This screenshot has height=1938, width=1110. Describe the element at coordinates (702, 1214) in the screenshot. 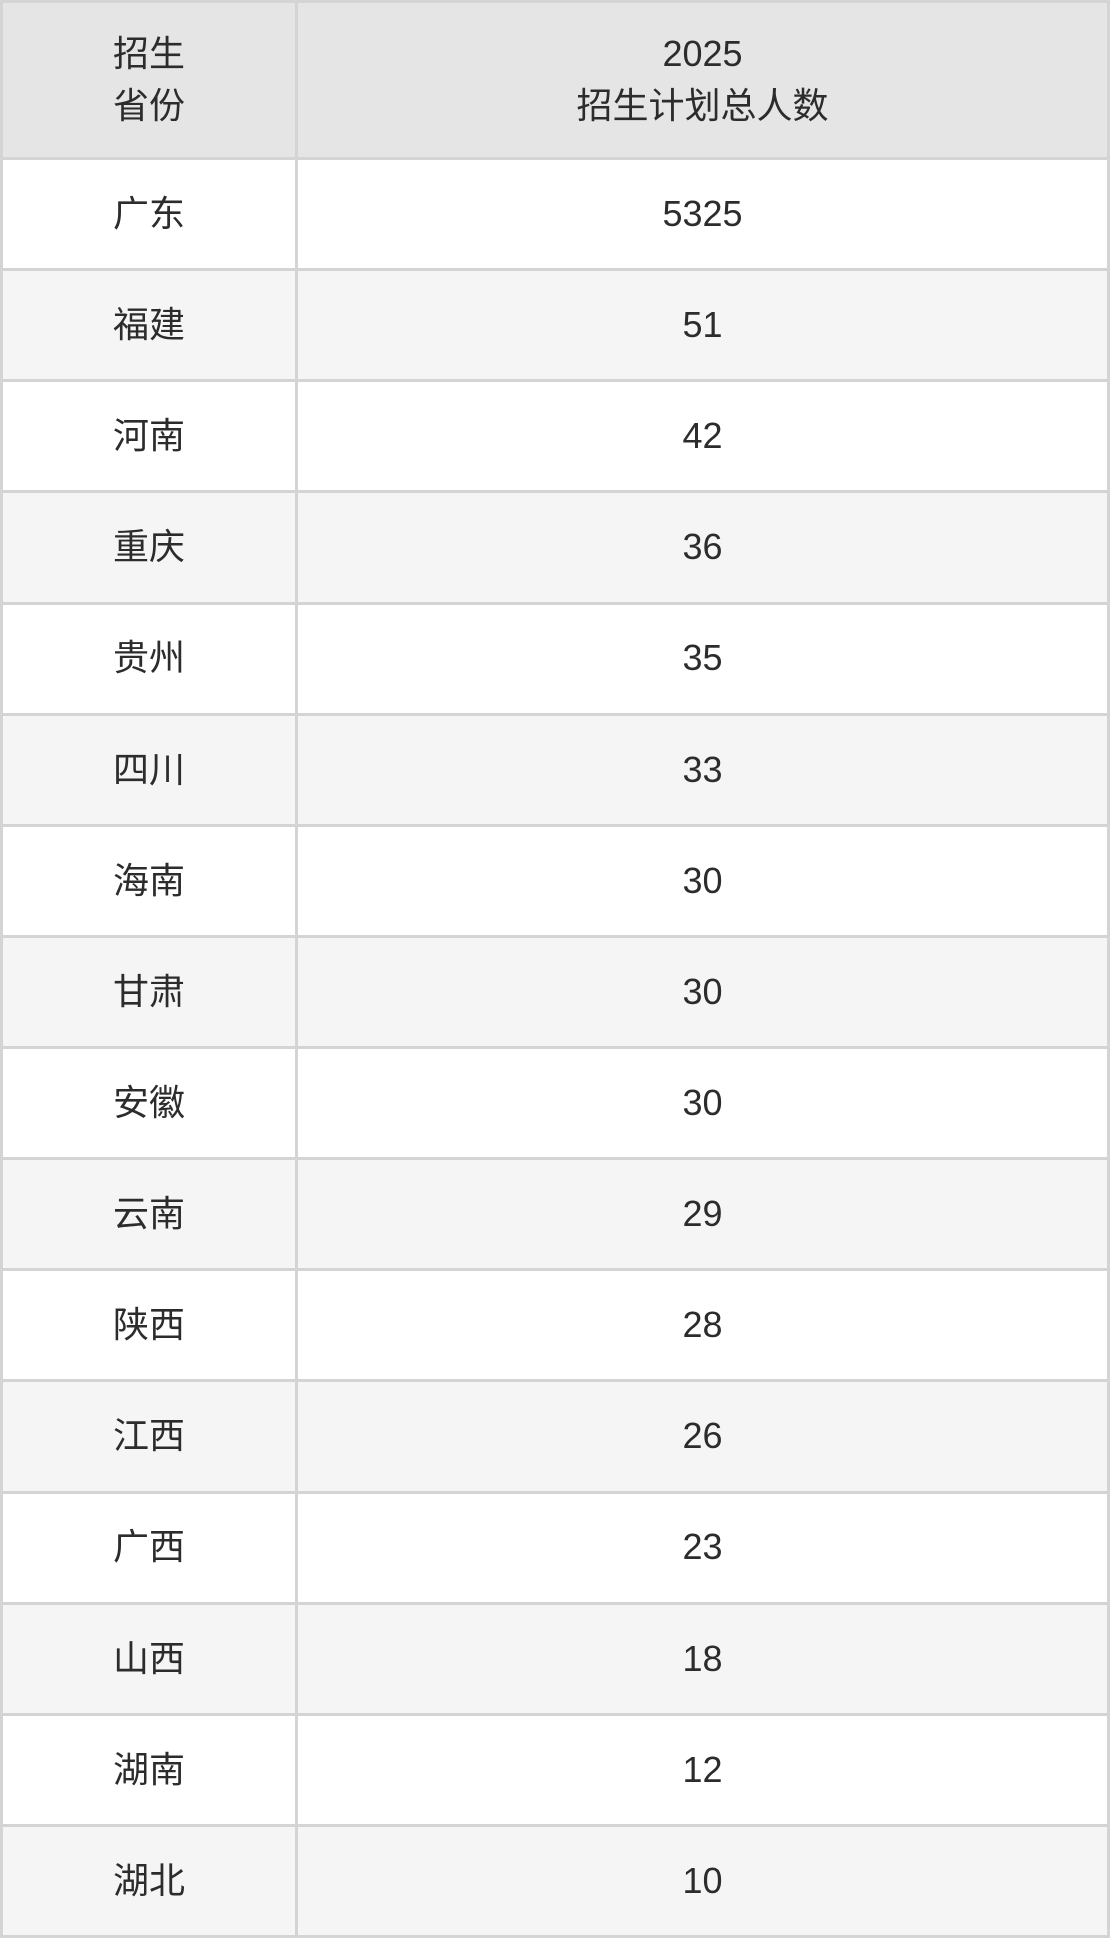

I see `total-cell: 29` at that location.